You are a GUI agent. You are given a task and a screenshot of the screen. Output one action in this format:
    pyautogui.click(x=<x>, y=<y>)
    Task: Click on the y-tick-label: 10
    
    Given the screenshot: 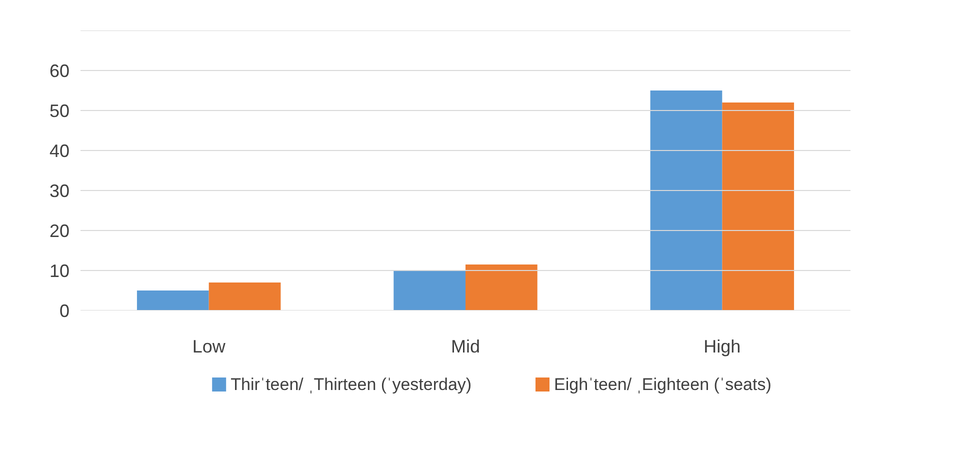 What is the action you would take?
    pyautogui.click(x=59, y=271)
    